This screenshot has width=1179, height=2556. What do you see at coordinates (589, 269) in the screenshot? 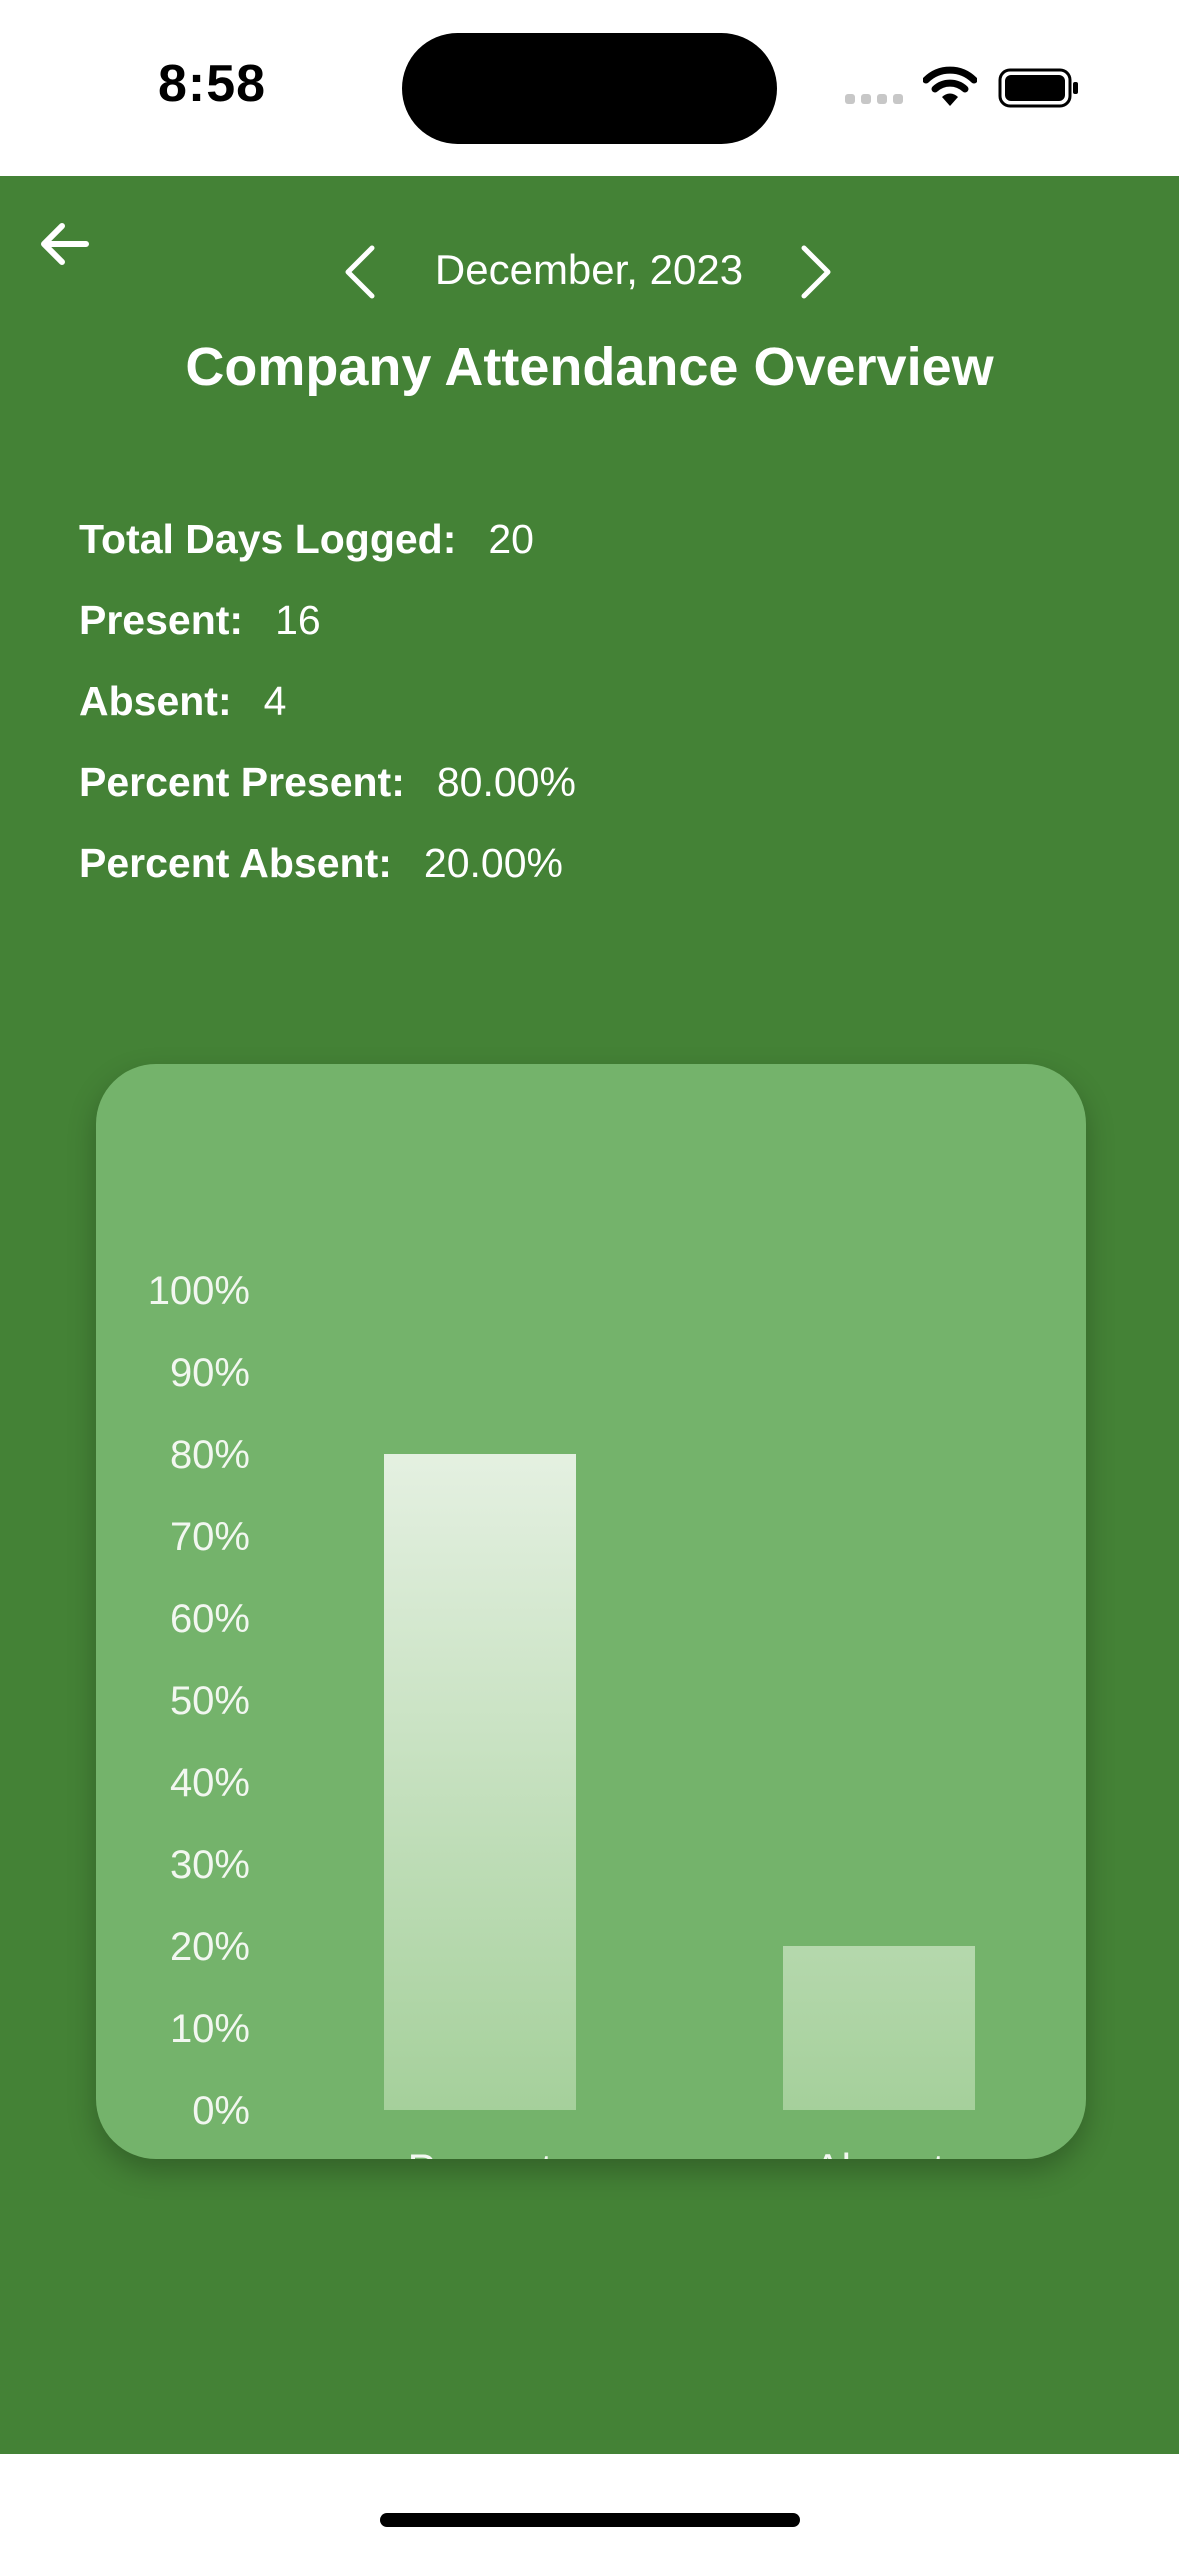
I see `month-label: December, 2023` at bounding box center [589, 269].